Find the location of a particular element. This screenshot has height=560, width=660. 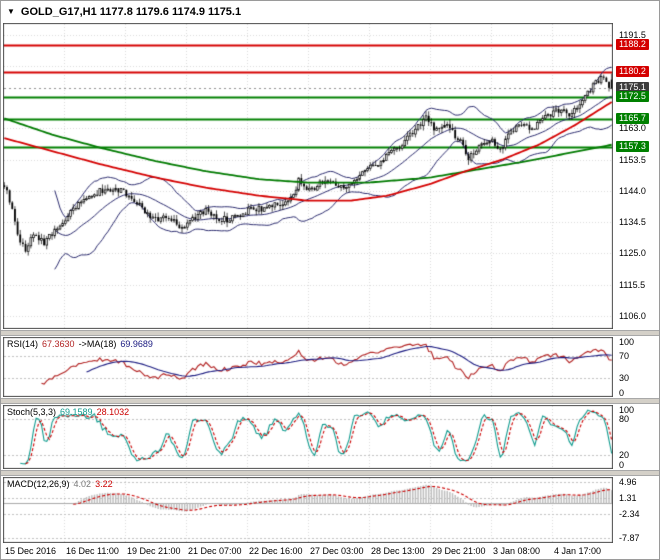

axis-tick-label: 1191.5 is located at coordinates (632, 34).